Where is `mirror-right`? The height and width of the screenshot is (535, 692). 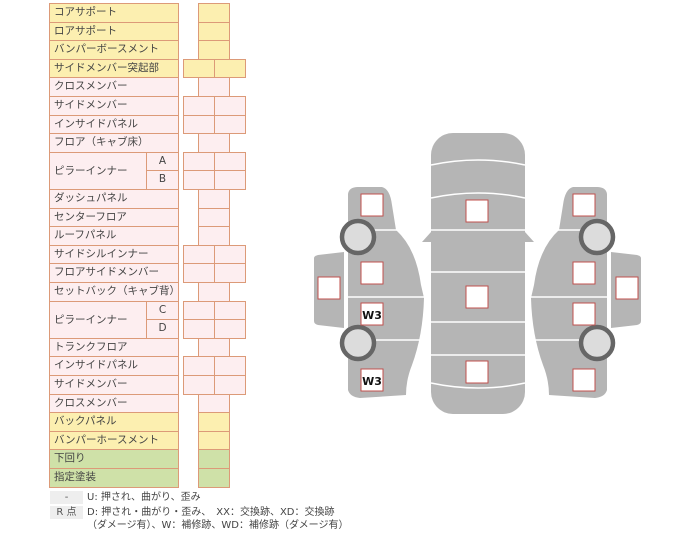 mirror-right is located at coordinates (529, 237).